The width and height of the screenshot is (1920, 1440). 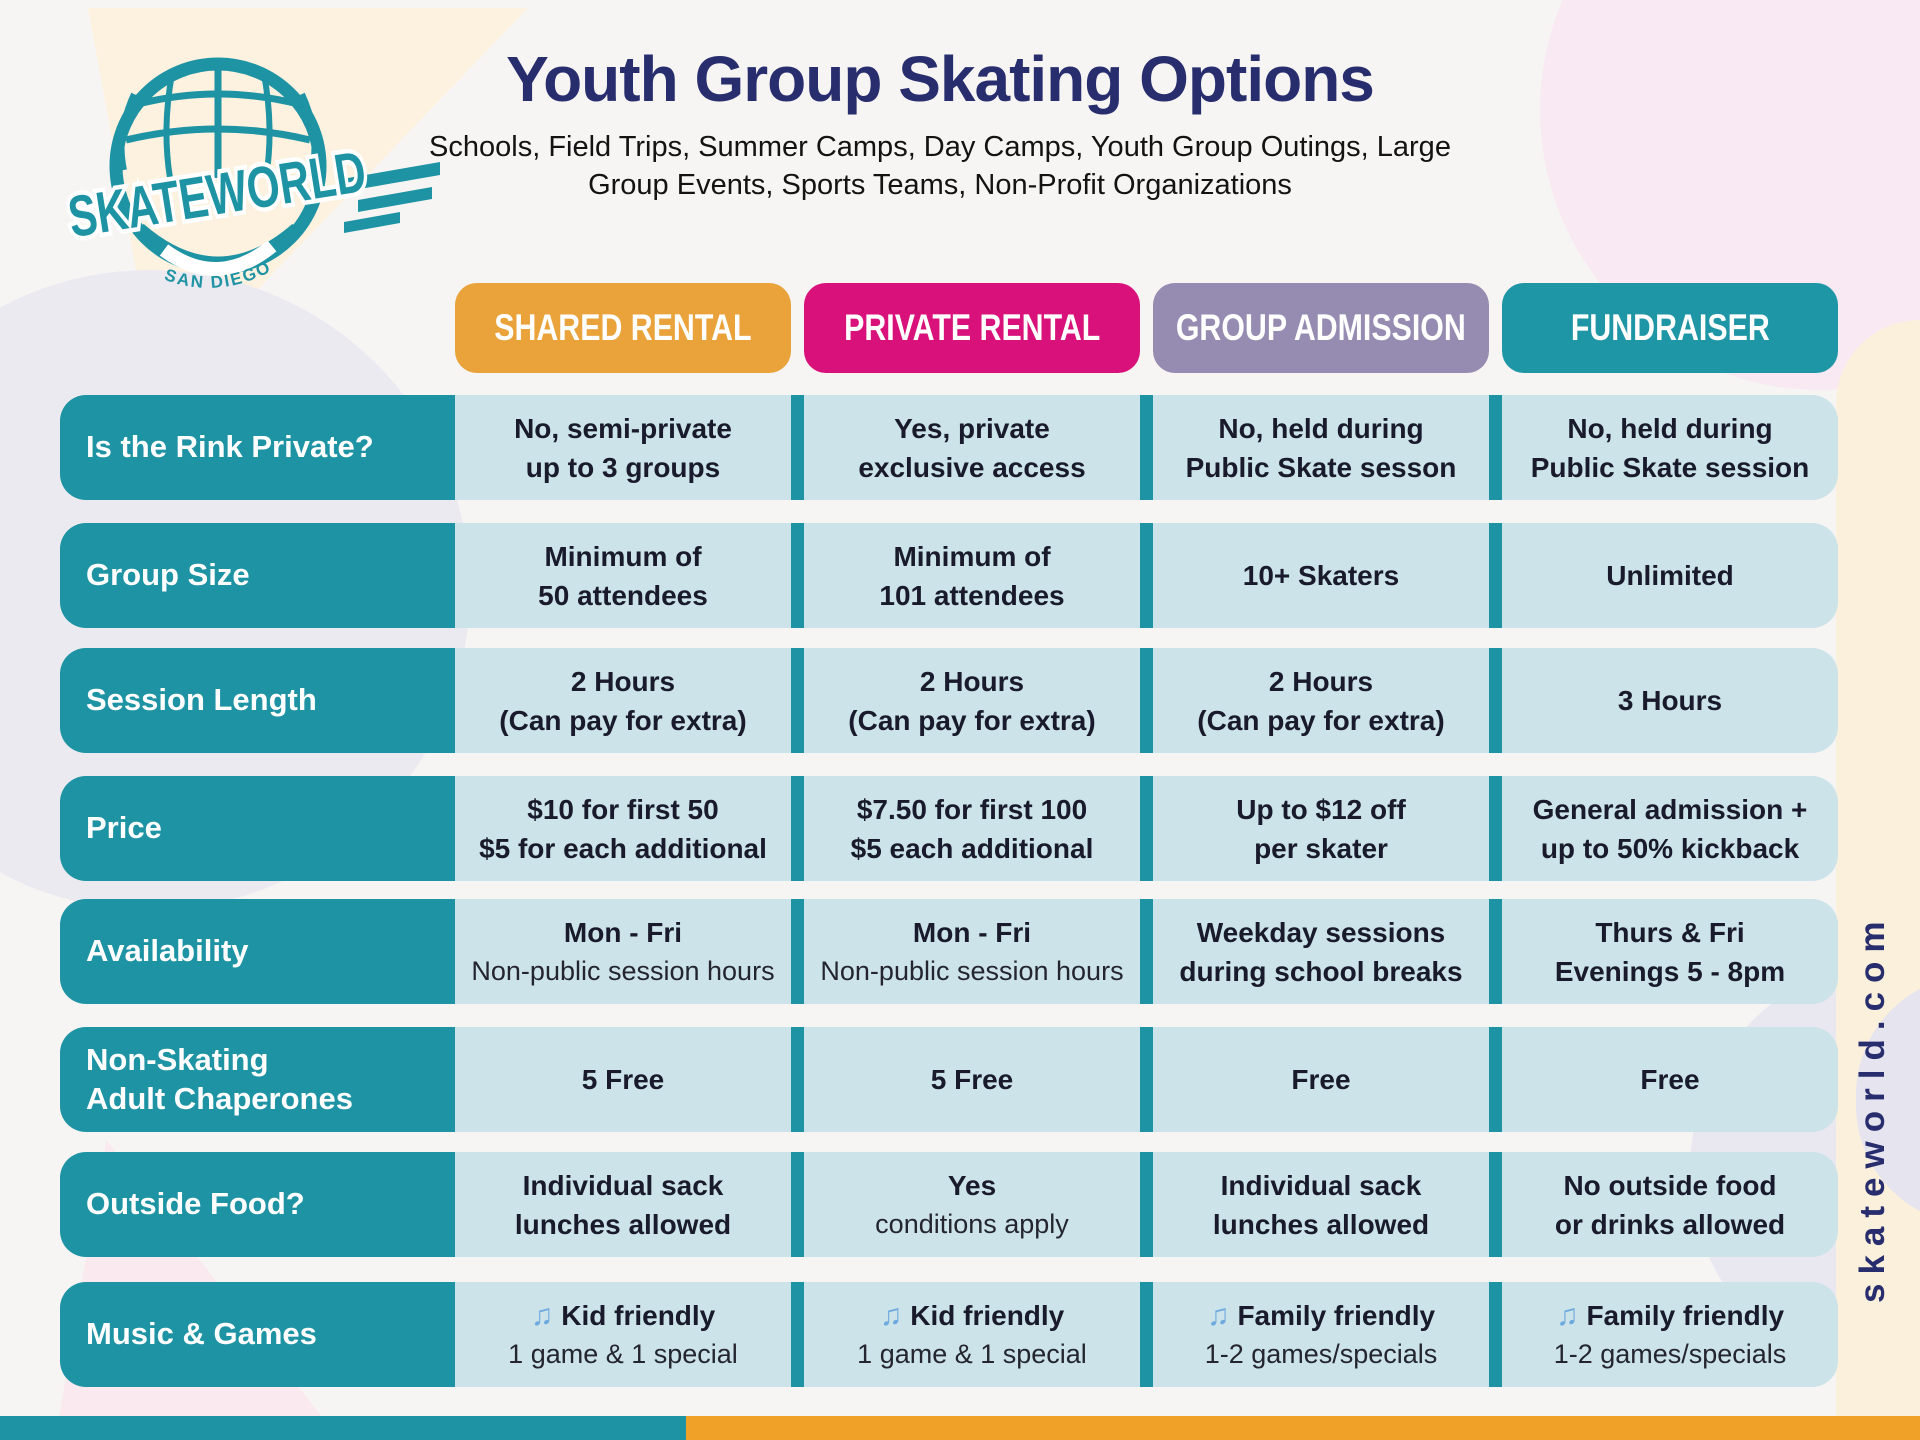 I want to click on skateworld-logo: SKATEWORLD SAN DIEGO, so click(x=248, y=175).